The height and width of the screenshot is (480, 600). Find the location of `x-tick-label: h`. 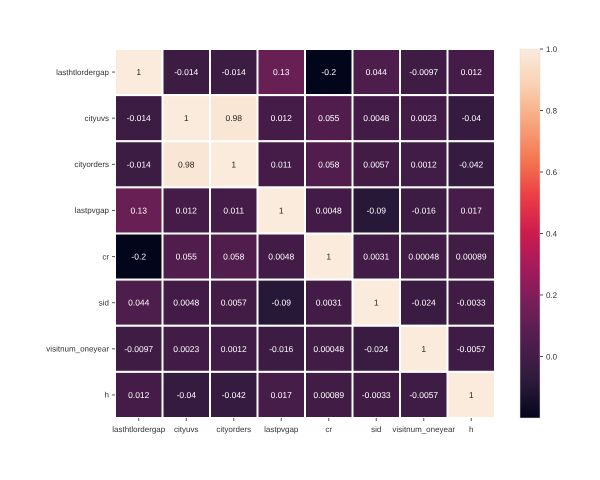

x-tick-label: h is located at coordinates (471, 429).